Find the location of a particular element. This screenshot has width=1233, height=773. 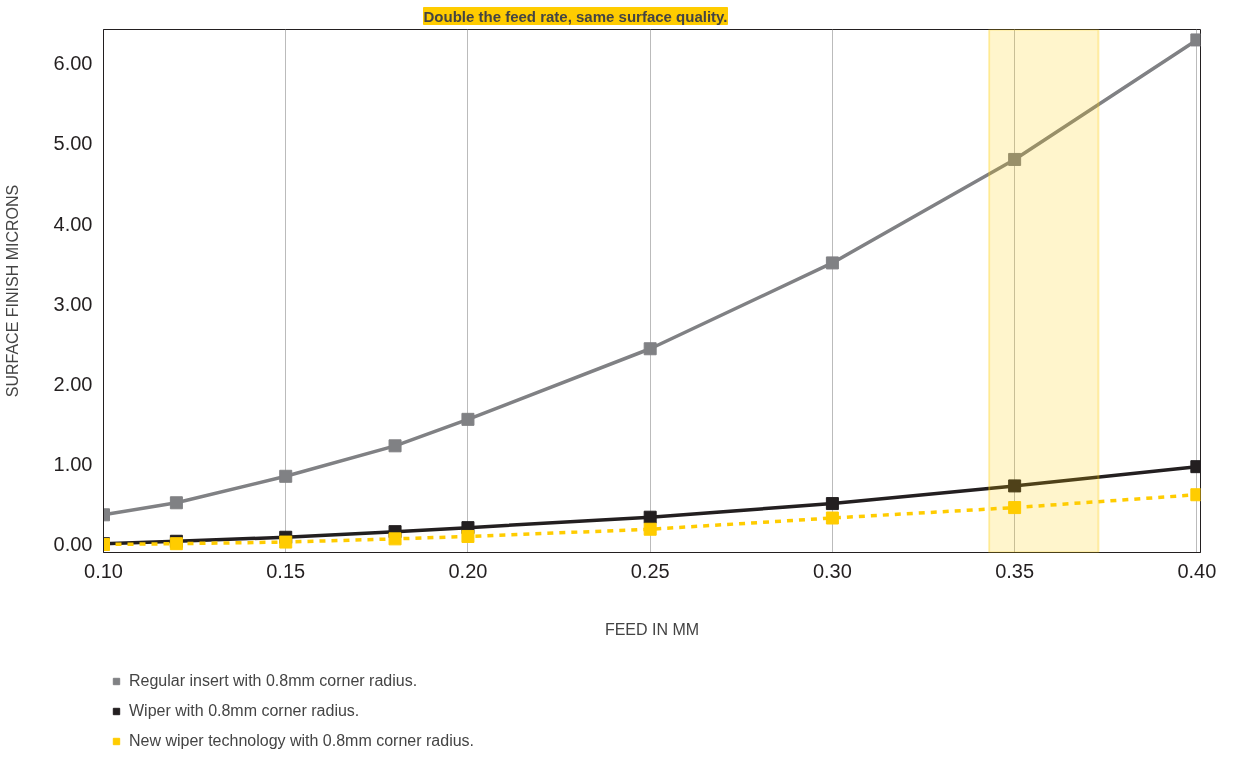

x-tick-label: 0.30 is located at coordinates (832, 570).